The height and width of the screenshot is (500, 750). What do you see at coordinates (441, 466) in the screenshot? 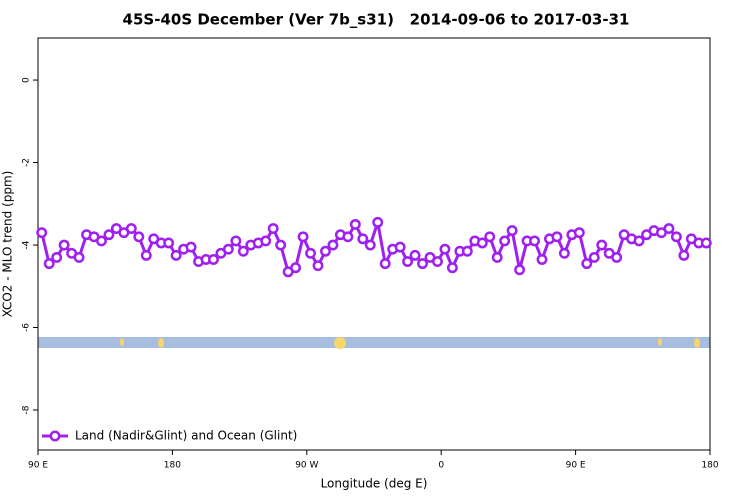
I see `x-tick-label: 0` at bounding box center [441, 466].